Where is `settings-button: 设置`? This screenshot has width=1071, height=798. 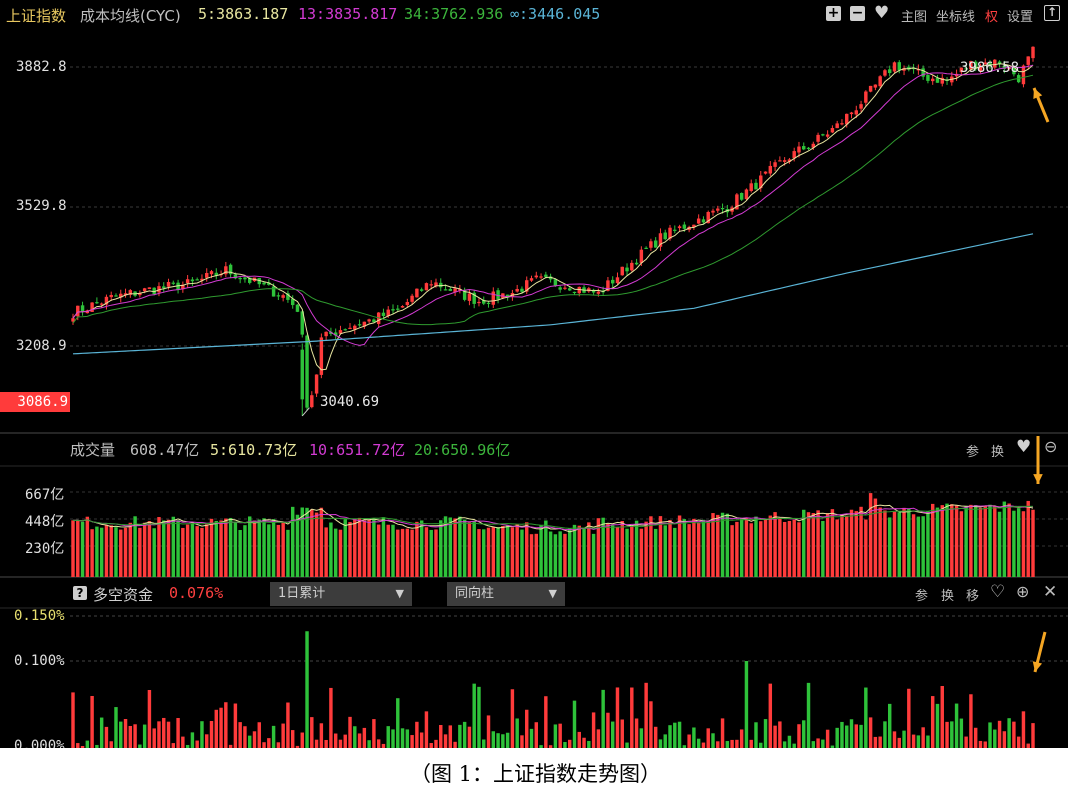 settings-button: 设置 is located at coordinates (1020, 17).